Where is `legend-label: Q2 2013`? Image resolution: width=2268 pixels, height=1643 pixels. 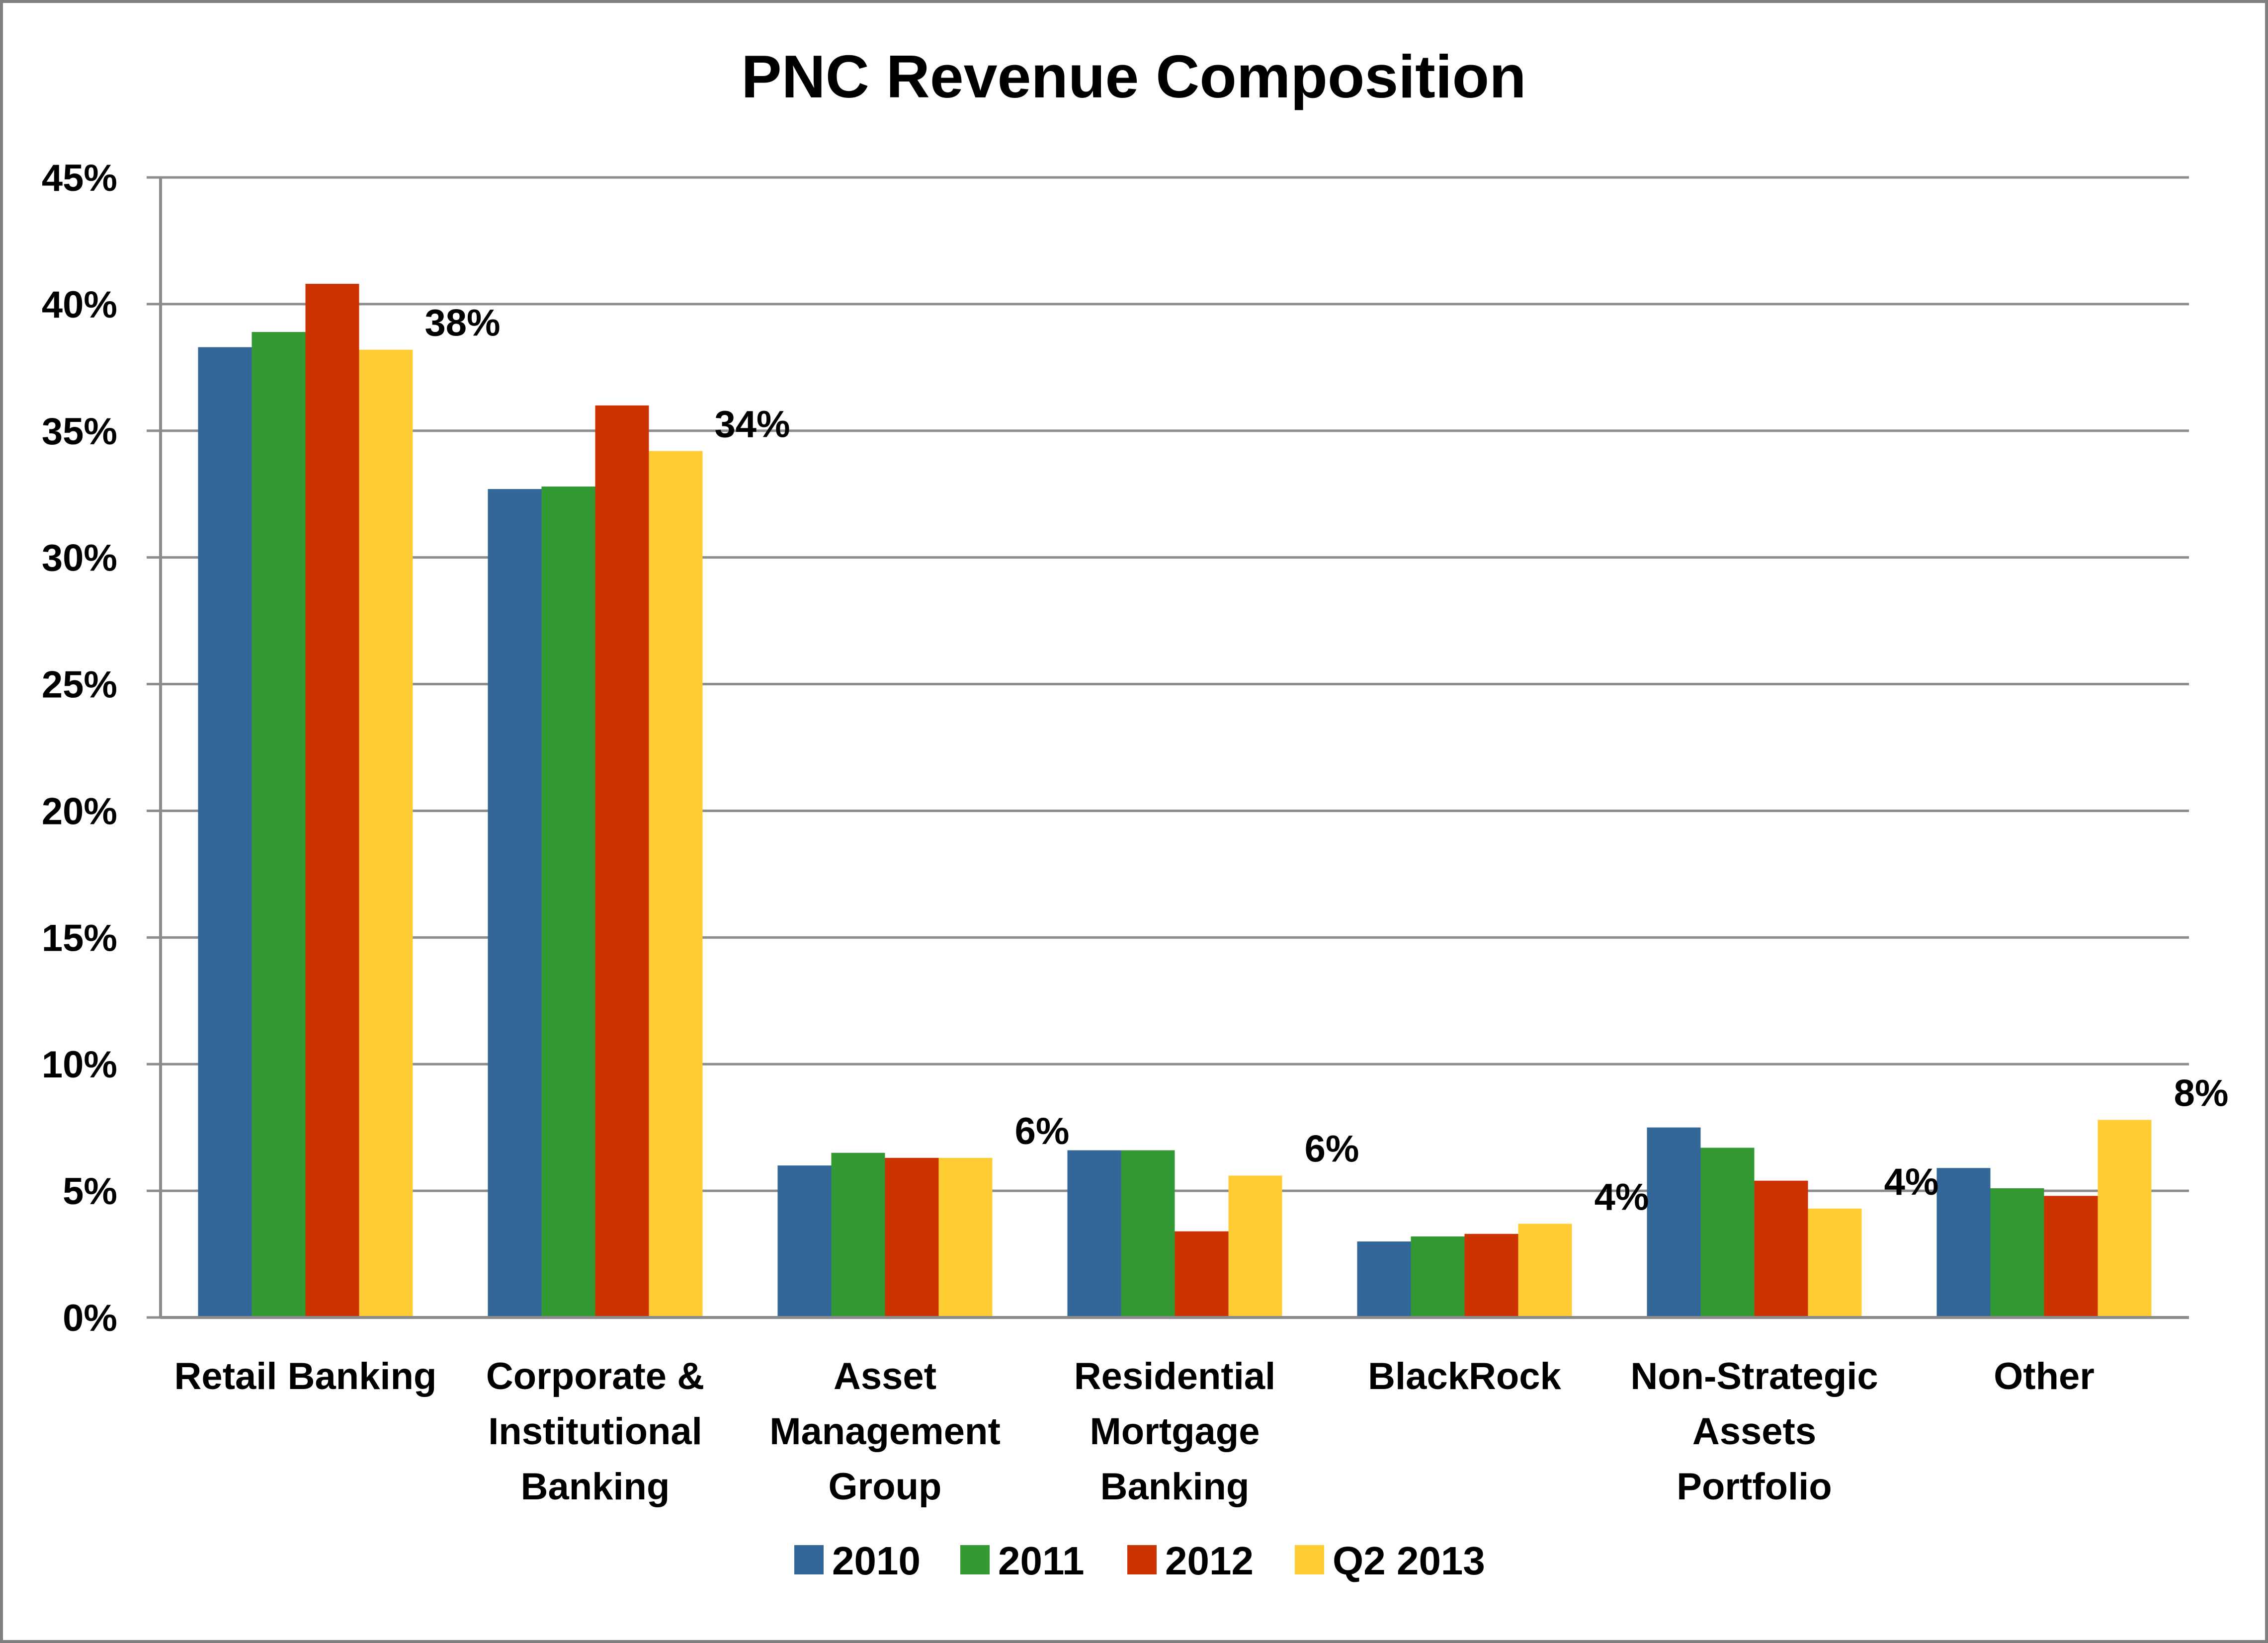
legend-label: Q2 2013 is located at coordinates (1409, 1561).